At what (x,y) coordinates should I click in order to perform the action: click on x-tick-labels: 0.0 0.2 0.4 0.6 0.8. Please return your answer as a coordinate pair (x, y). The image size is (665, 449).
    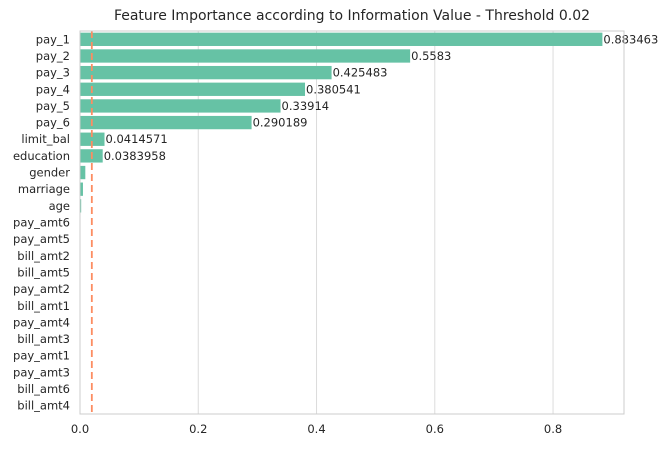
    Looking at the image, I should click on (316, 429).